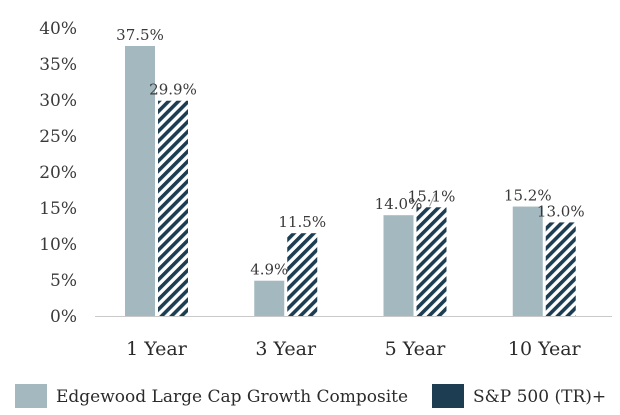  What do you see at coordinates (58, 137) in the screenshot?
I see `y-tick-label: 25%` at bounding box center [58, 137].